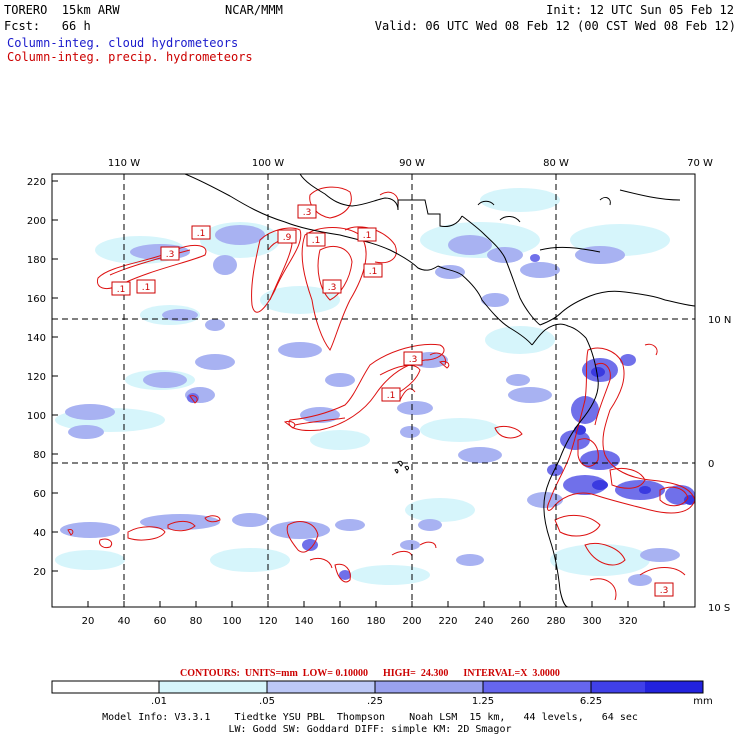  Describe the element at coordinates (719, 464) in the screenshot. I see `latitude-labels: 10 N 0 10 S` at that location.